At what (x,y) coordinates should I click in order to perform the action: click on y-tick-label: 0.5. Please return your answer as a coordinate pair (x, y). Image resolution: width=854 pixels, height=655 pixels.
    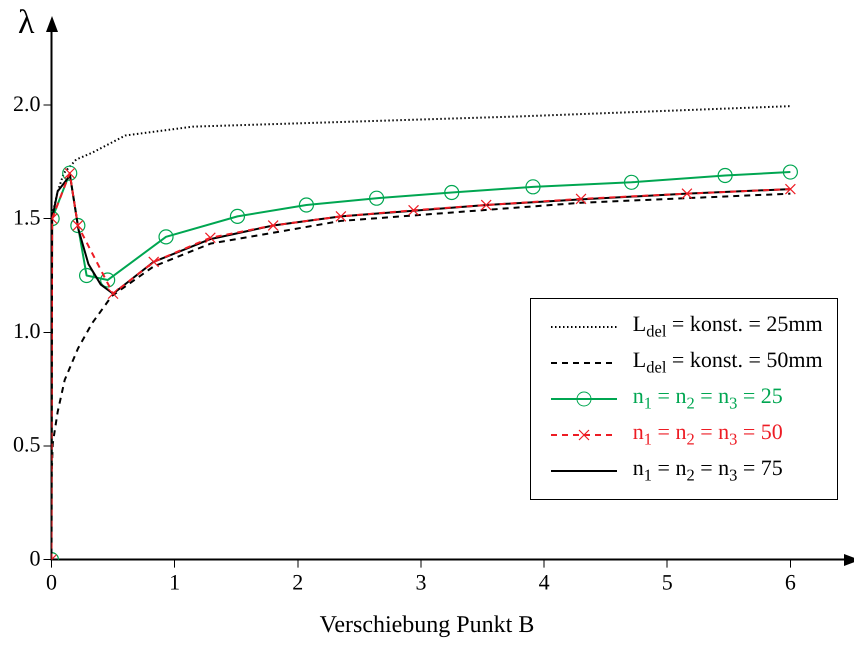
    Looking at the image, I should click on (26, 444).